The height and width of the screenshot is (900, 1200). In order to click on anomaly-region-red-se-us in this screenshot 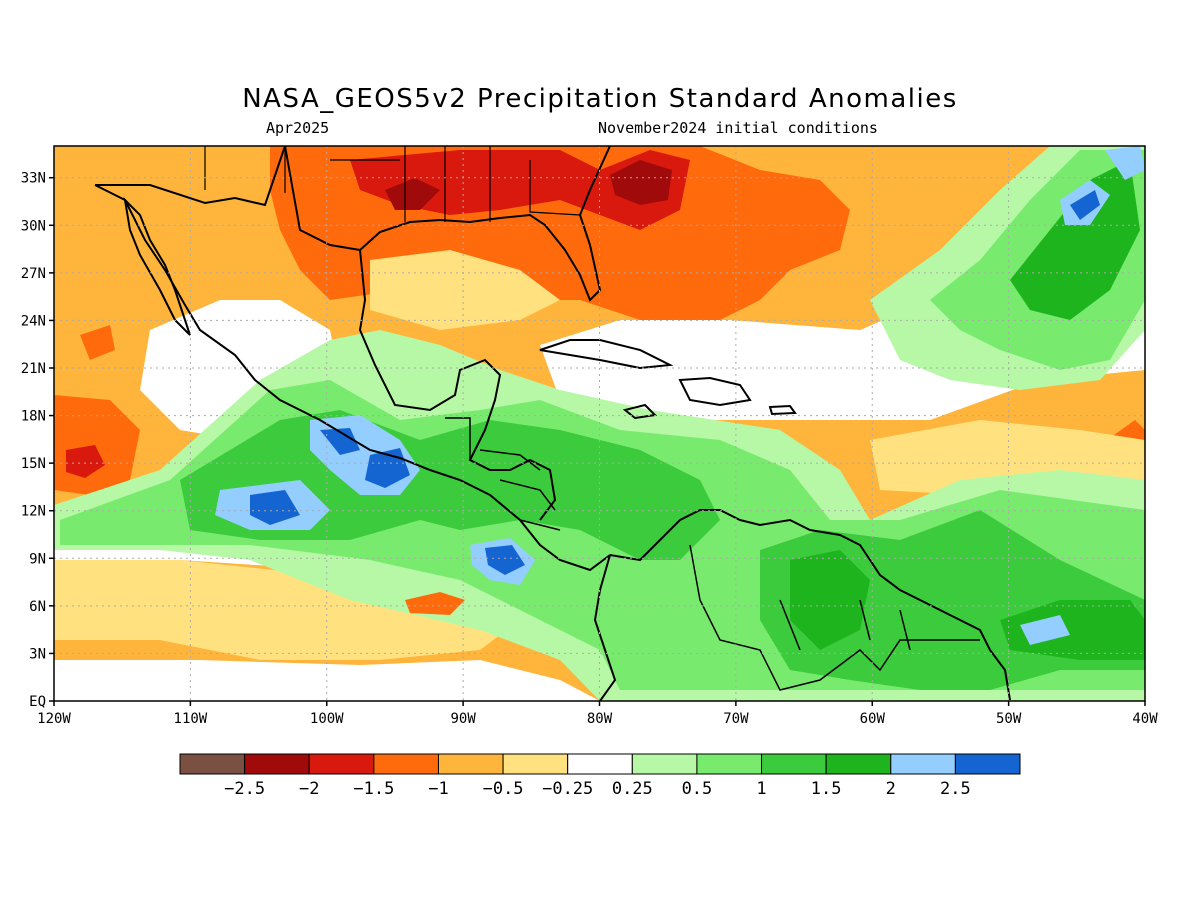, I will do `click(520, 190)`.